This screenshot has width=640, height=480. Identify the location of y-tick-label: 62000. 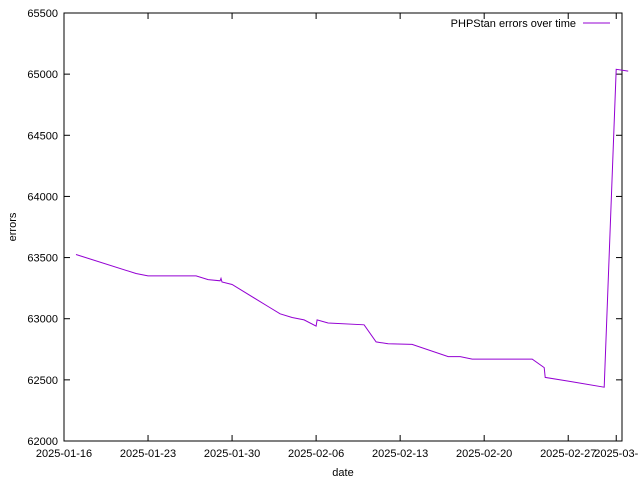
(42, 442).